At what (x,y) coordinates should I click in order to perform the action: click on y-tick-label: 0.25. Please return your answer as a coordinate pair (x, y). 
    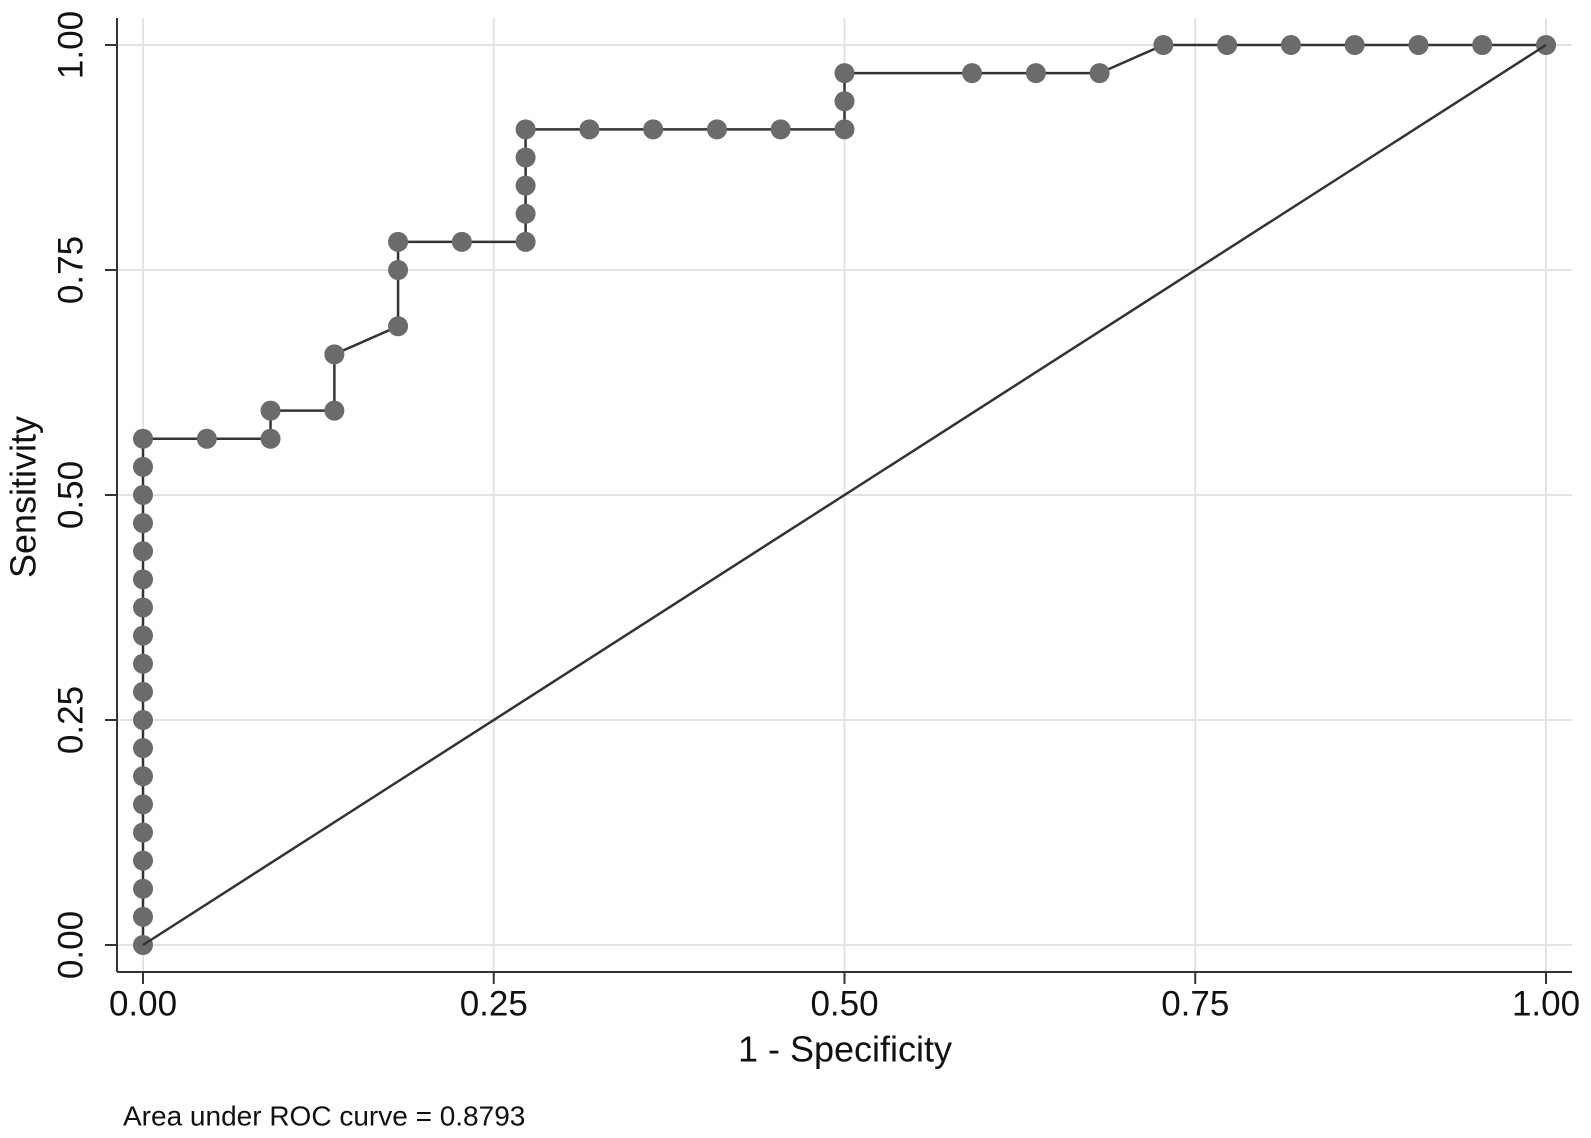
    Looking at the image, I should click on (70, 720).